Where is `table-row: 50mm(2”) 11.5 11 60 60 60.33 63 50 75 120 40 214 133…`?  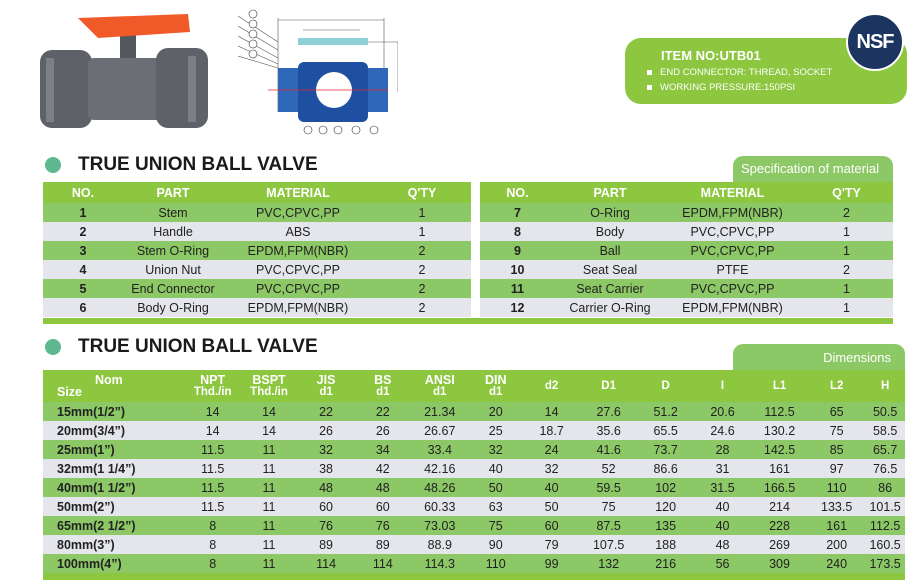
table-row: 50mm(2”) 11.5 11 60 60 60.33 63 50 75 120 40 214 133… is located at coordinates (474, 506).